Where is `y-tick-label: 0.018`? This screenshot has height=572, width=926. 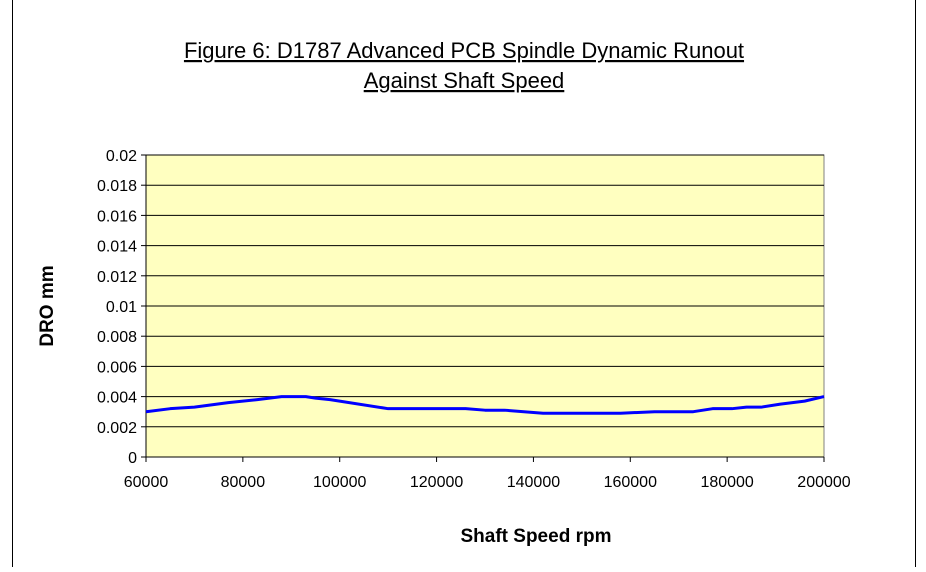 y-tick-label: 0.018 is located at coordinates (117, 186).